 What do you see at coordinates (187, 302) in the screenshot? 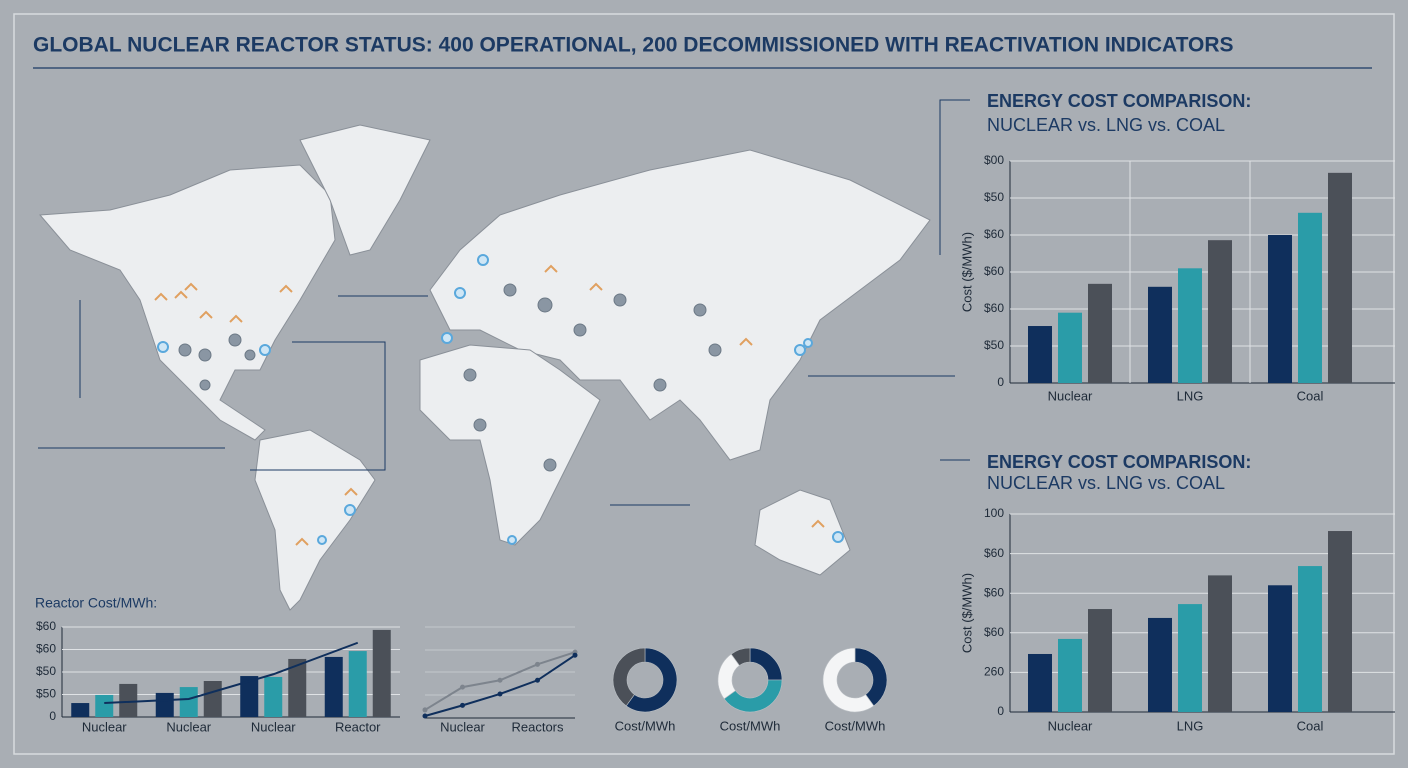
I see `north-america` at bounding box center [187, 302].